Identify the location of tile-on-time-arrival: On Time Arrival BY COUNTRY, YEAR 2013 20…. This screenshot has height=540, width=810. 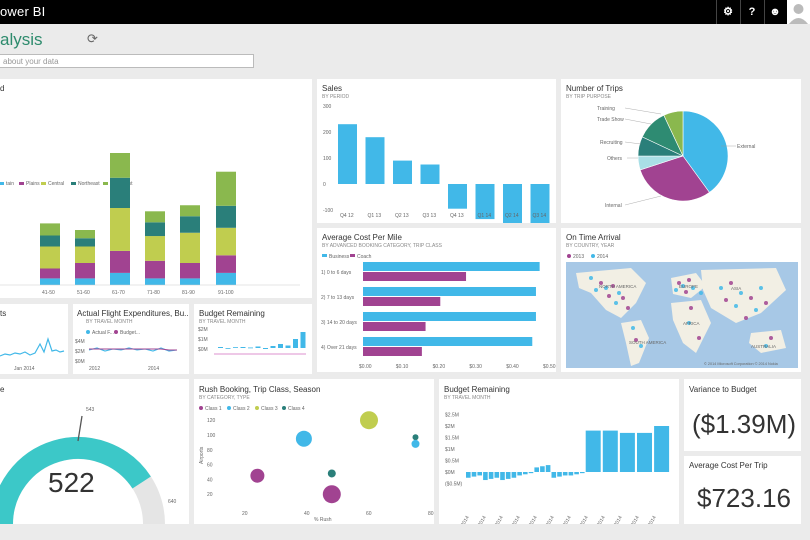
(681, 300).